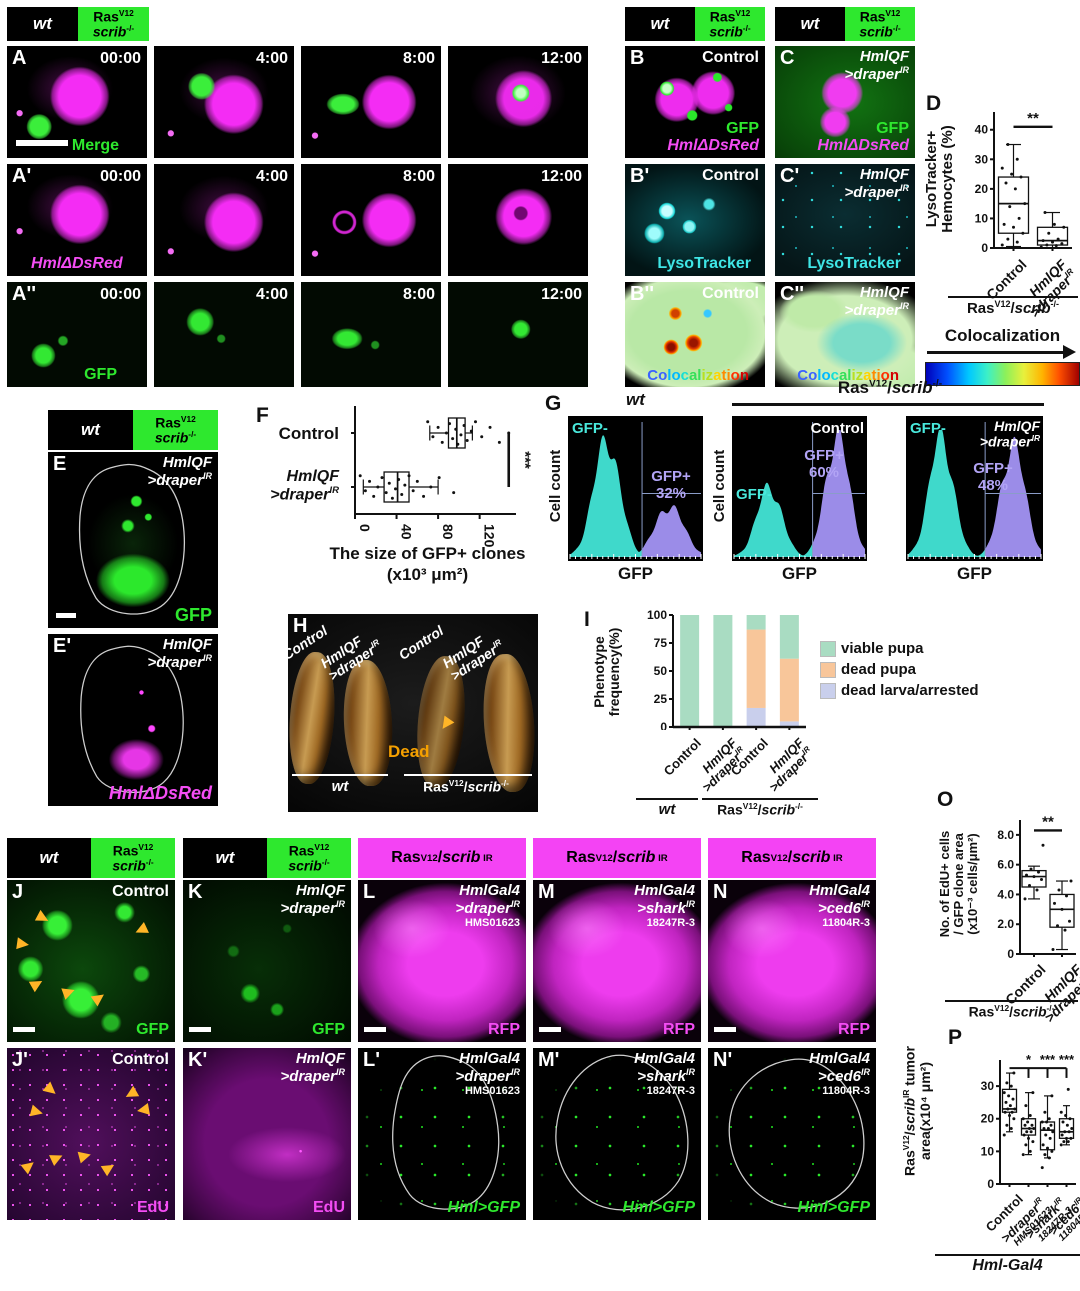  What do you see at coordinates (704, 264) in the screenshot?
I see `lysotracker-channel-label: LysoTracker` at bounding box center [704, 264].